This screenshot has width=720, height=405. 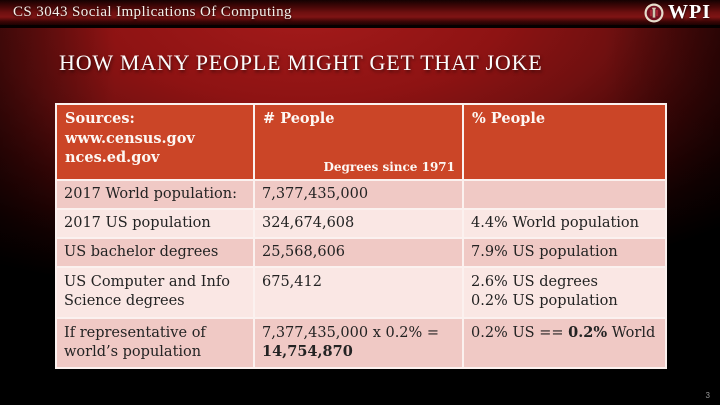 What do you see at coordinates (631, 332) in the screenshot?
I see `percent-suffix: World` at bounding box center [631, 332].